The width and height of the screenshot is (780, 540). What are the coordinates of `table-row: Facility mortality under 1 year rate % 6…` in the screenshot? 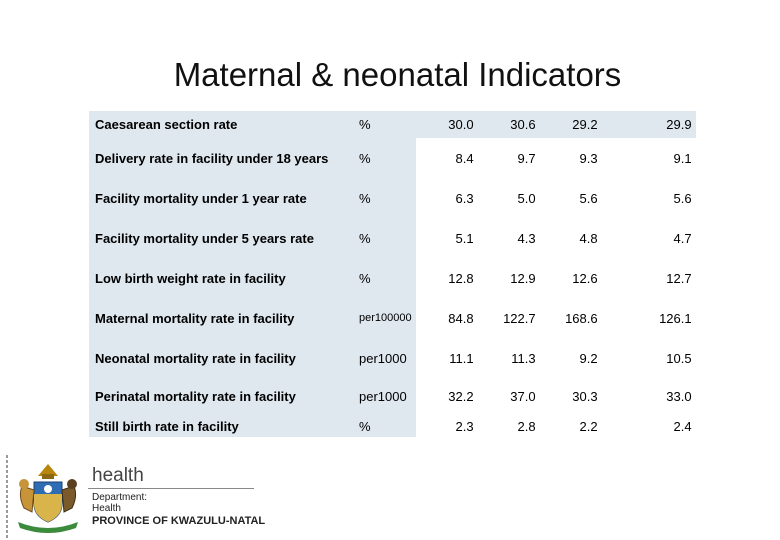 It's located at (392, 198).